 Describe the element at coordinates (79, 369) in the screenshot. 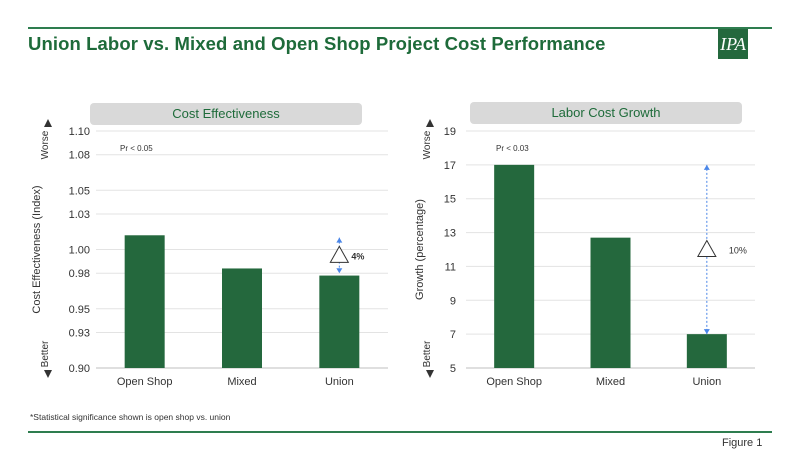

I see `cost-effectiveness-ytick-label: 0.90` at that location.